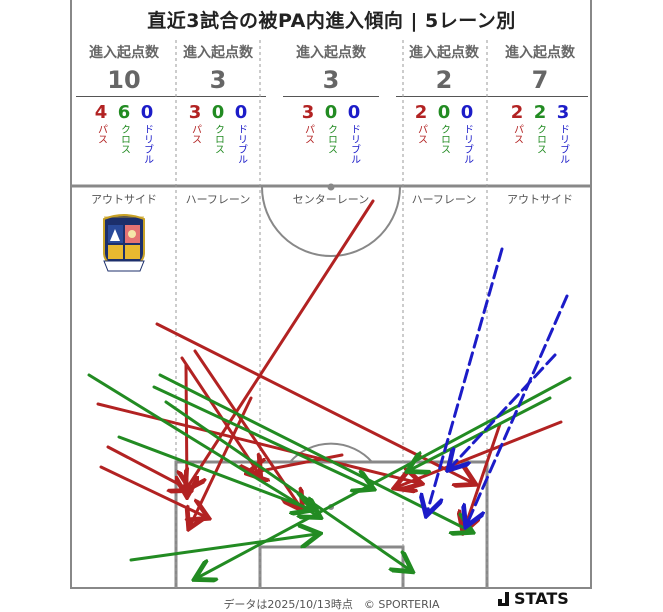  Describe the element at coordinates (444, 81) in the screenshot. I see `lane-total: 2` at that location.